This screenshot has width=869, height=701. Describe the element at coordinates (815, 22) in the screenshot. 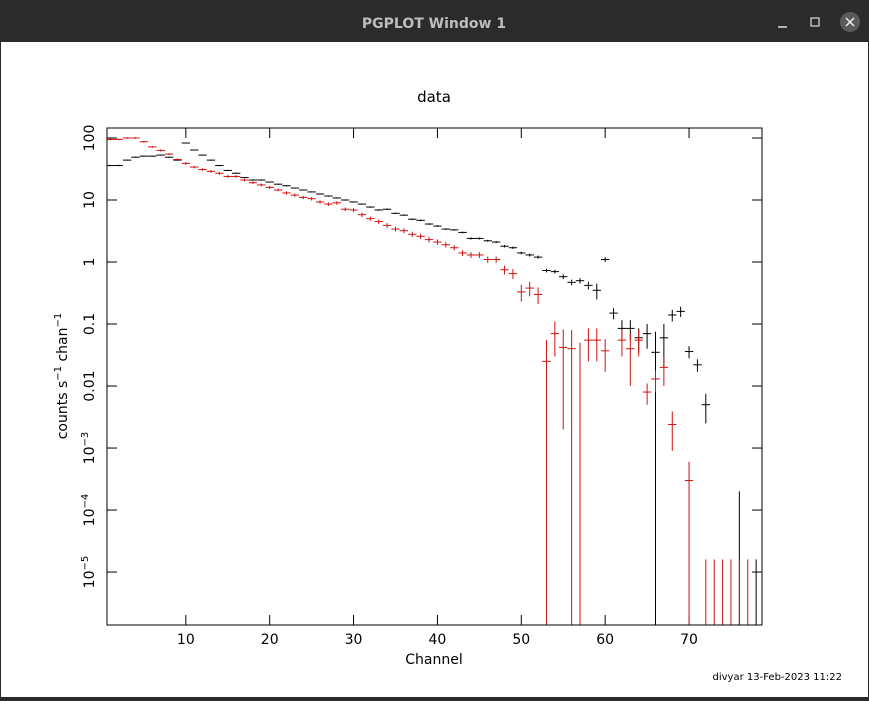

I see `maximize-button` at that location.